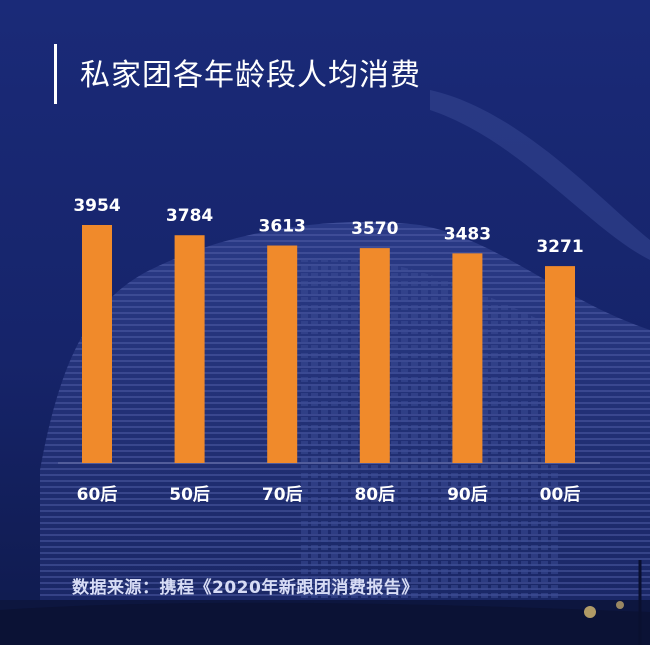 The width and height of the screenshot is (650, 645). I want to click on value-label: 3271, so click(559, 247).